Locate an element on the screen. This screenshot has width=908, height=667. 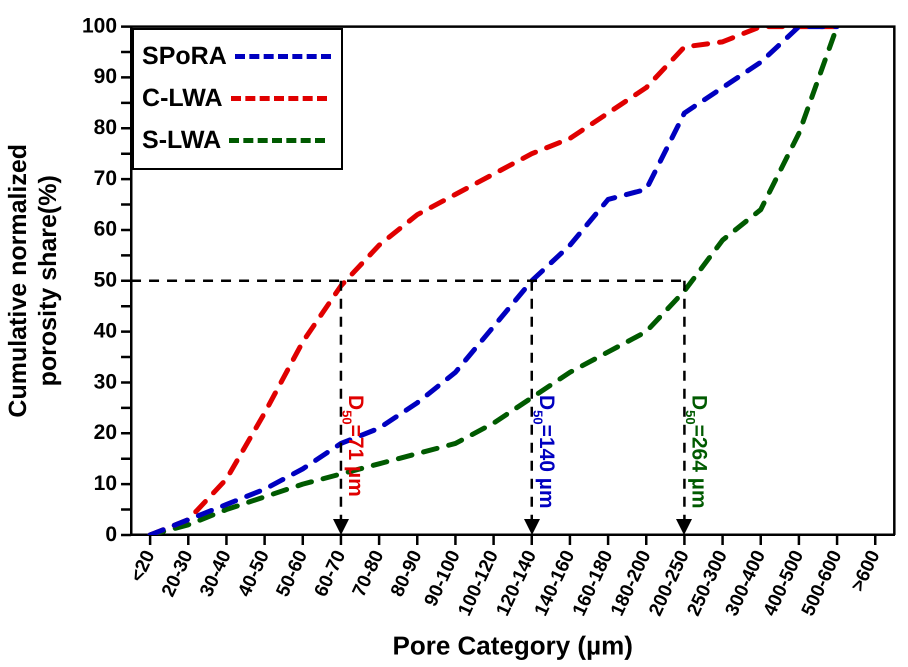
y-tick-label: 20 is located at coordinates (106, 432).